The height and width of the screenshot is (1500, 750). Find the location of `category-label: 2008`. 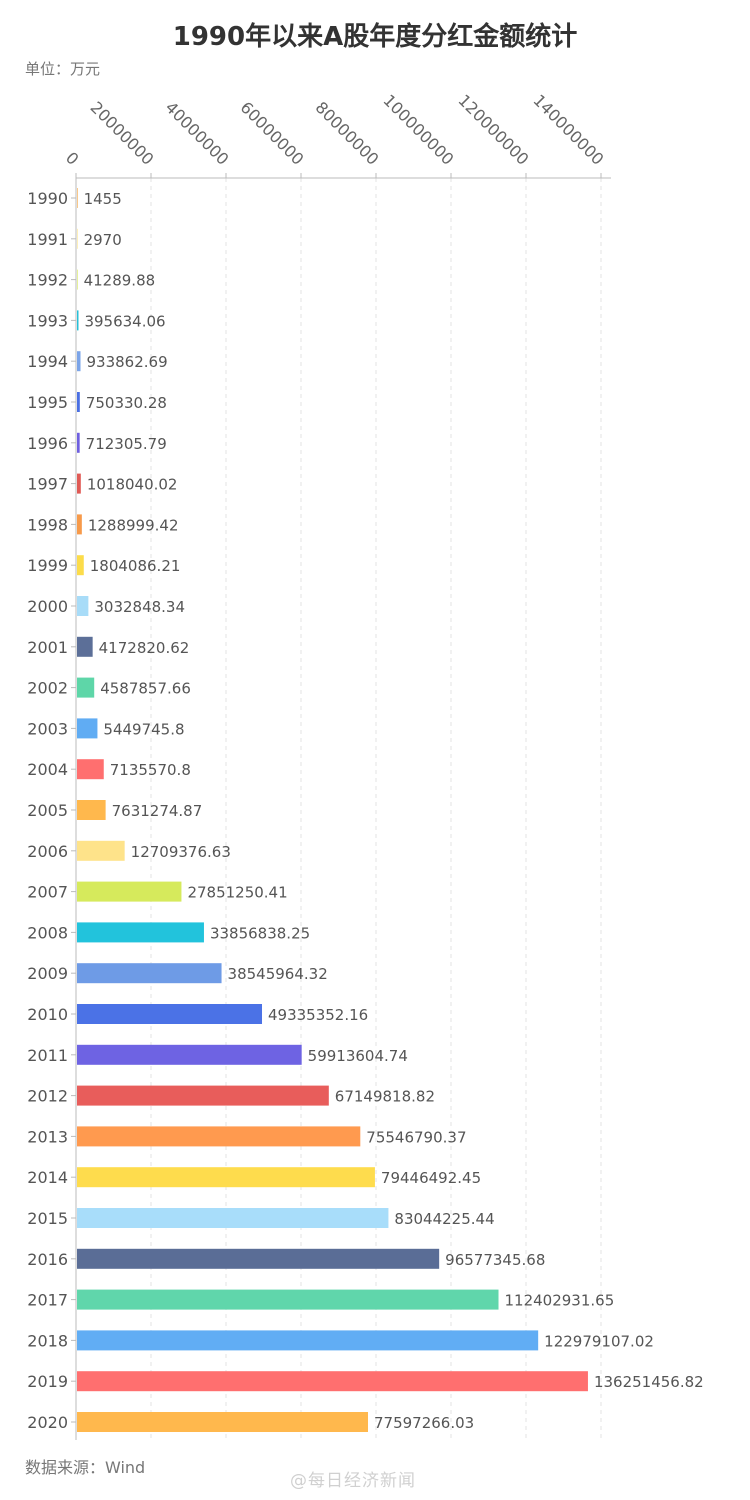

category-label: 2008 is located at coordinates (47, 932).